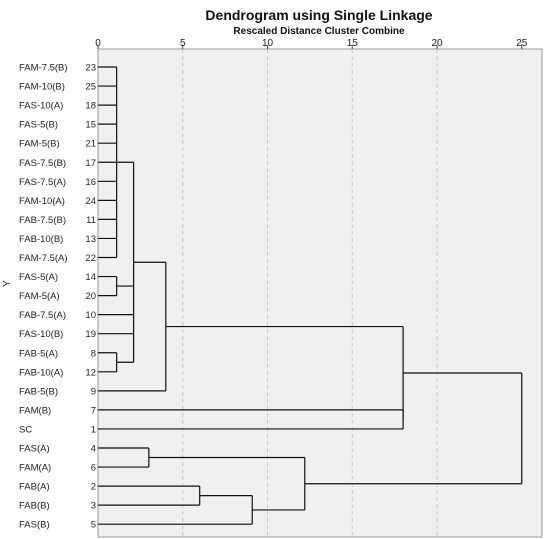  Describe the element at coordinates (90, 125) in the screenshot. I see `leaf-id: 15` at that location.